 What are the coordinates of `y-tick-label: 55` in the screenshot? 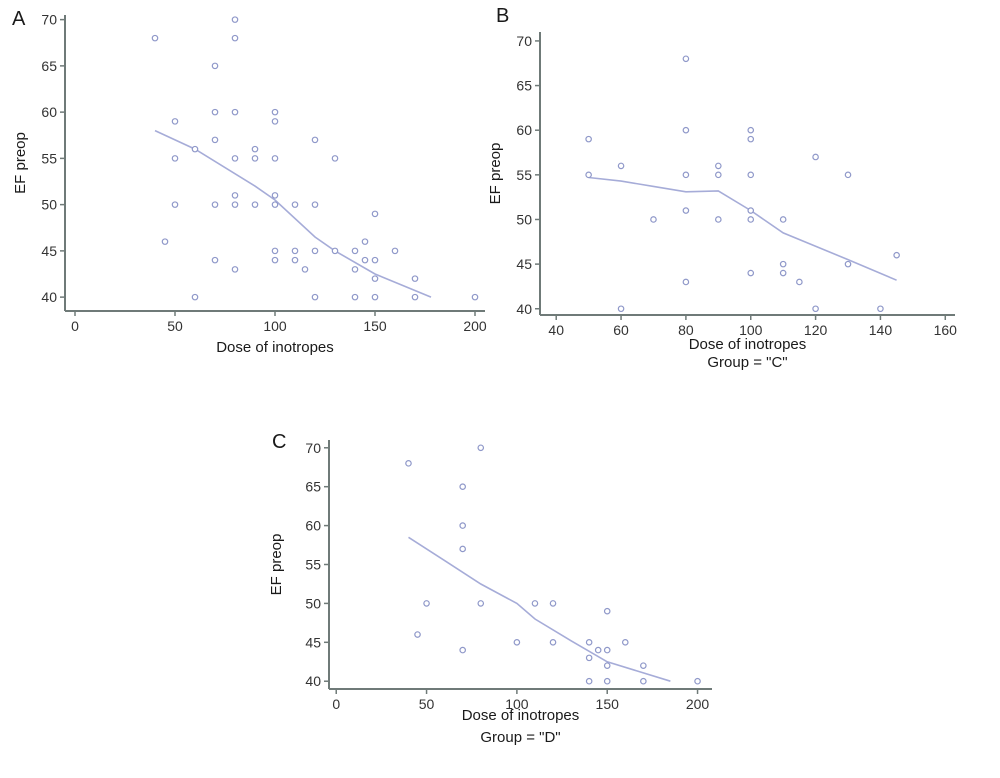 It's located at (313, 565).